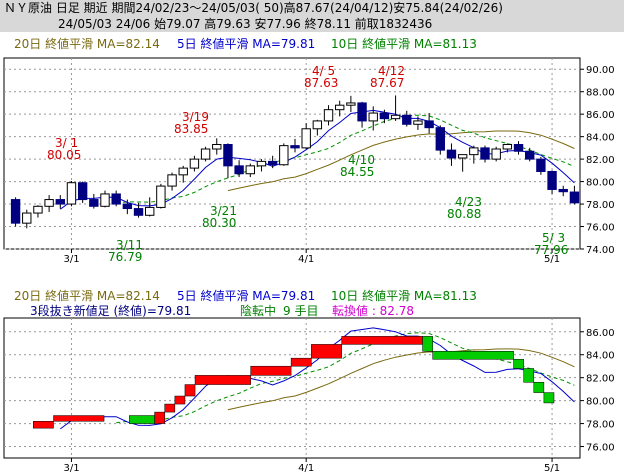  I want to click on y-tick-label: 90.00, so click(600, 70).